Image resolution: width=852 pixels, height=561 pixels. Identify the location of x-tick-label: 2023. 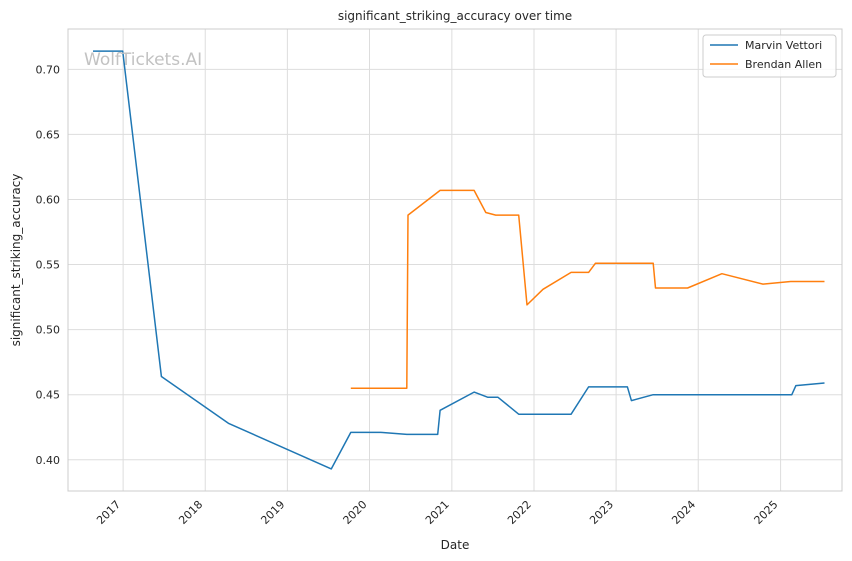
(601, 512).